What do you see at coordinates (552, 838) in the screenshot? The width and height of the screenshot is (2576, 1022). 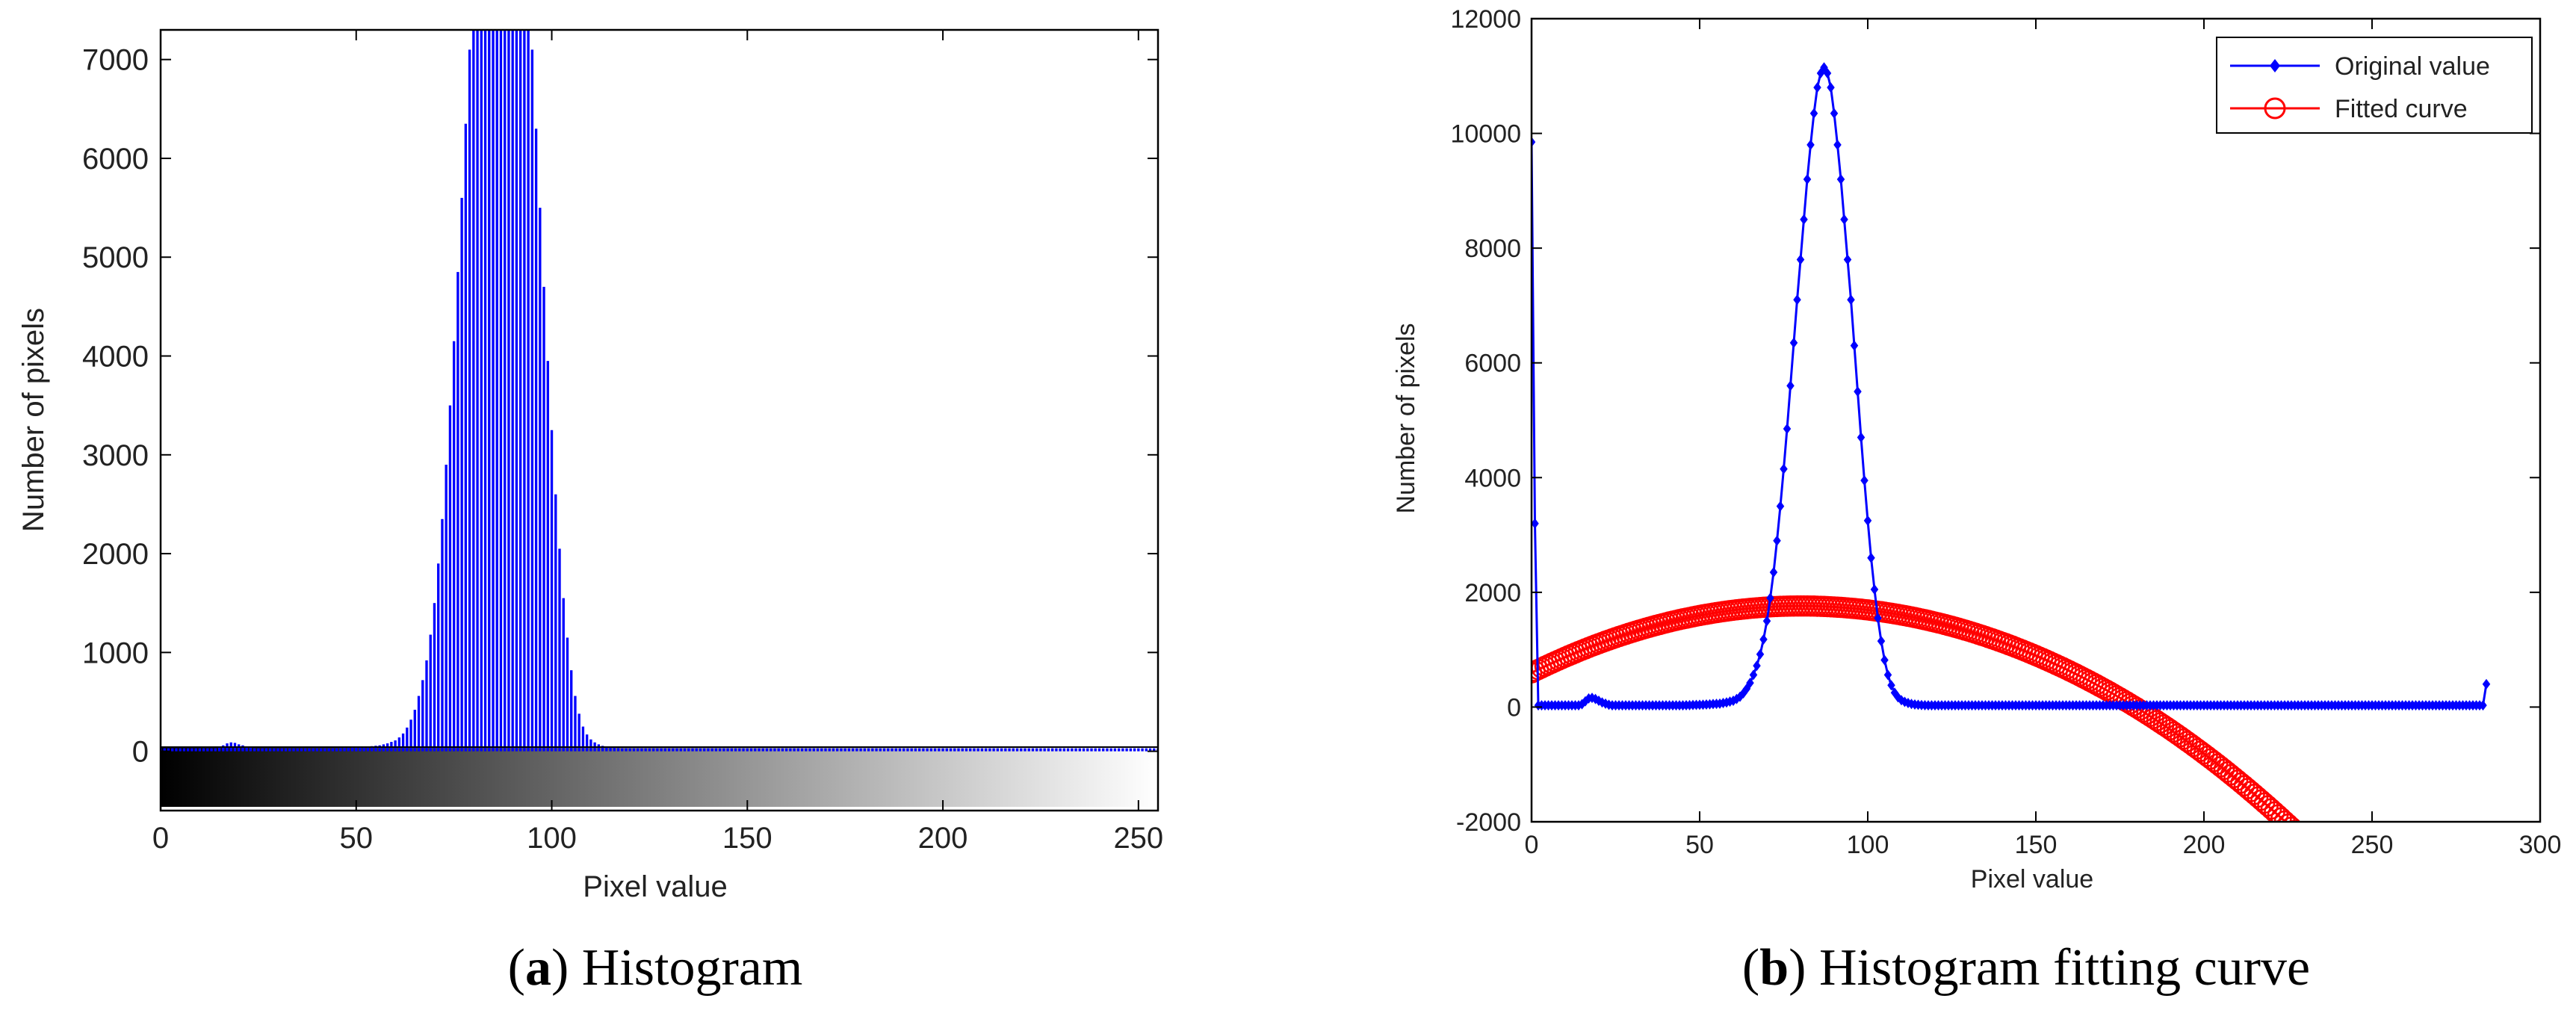 I see `x-tick-label: 100` at bounding box center [552, 838].